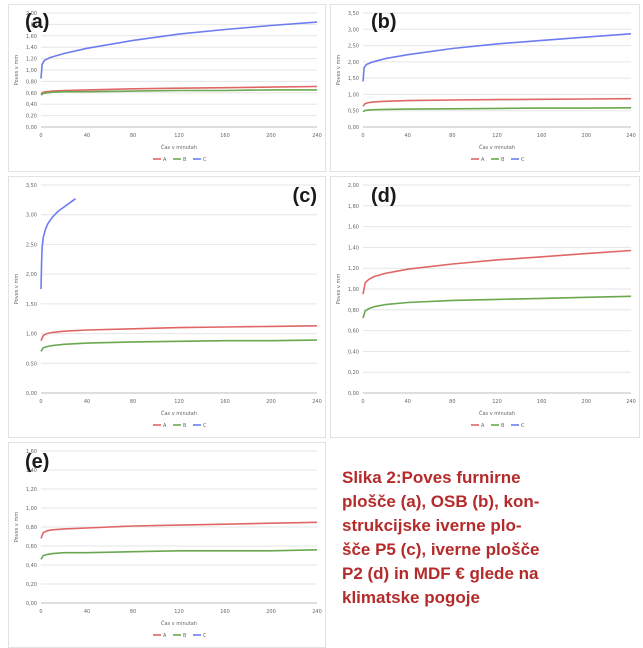 This screenshot has height=648, width=643. What do you see at coordinates (37, 22) in the screenshot?
I see `panel-label: (a)` at bounding box center [37, 22].